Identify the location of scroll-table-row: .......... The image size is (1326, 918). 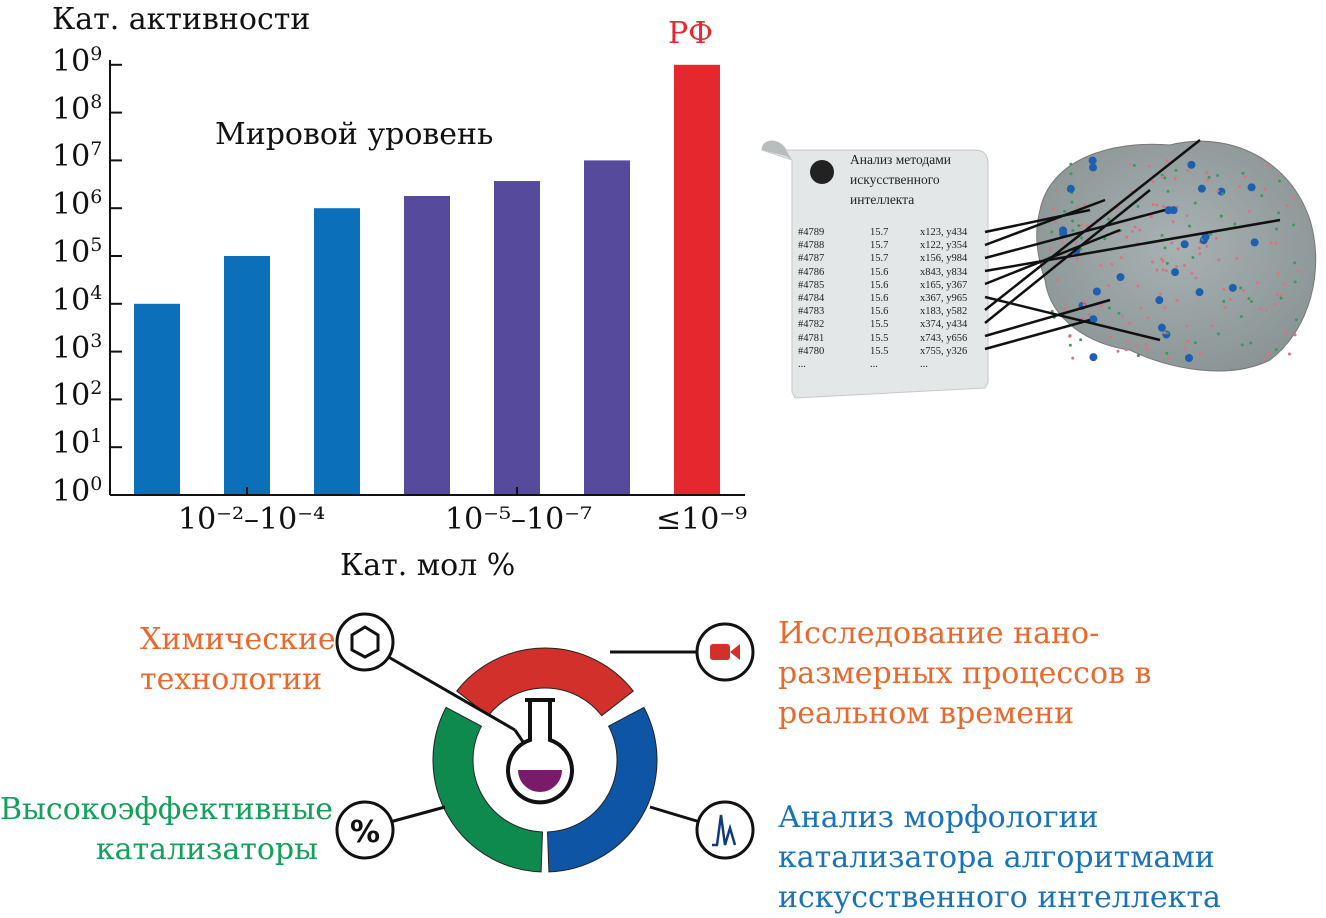
(894, 364).